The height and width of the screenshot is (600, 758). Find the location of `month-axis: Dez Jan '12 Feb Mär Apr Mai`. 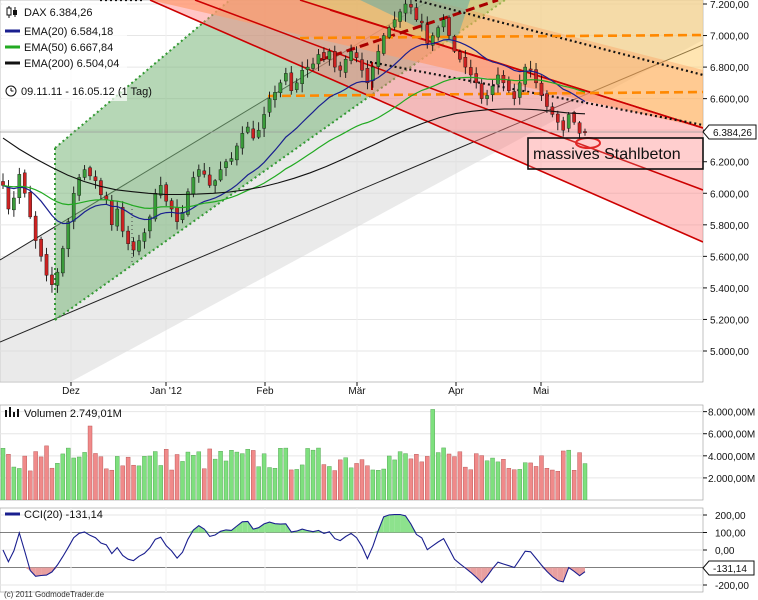

month-axis: Dez Jan '12 Feb Mär Apr Mai is located at coordinates (305, 389).